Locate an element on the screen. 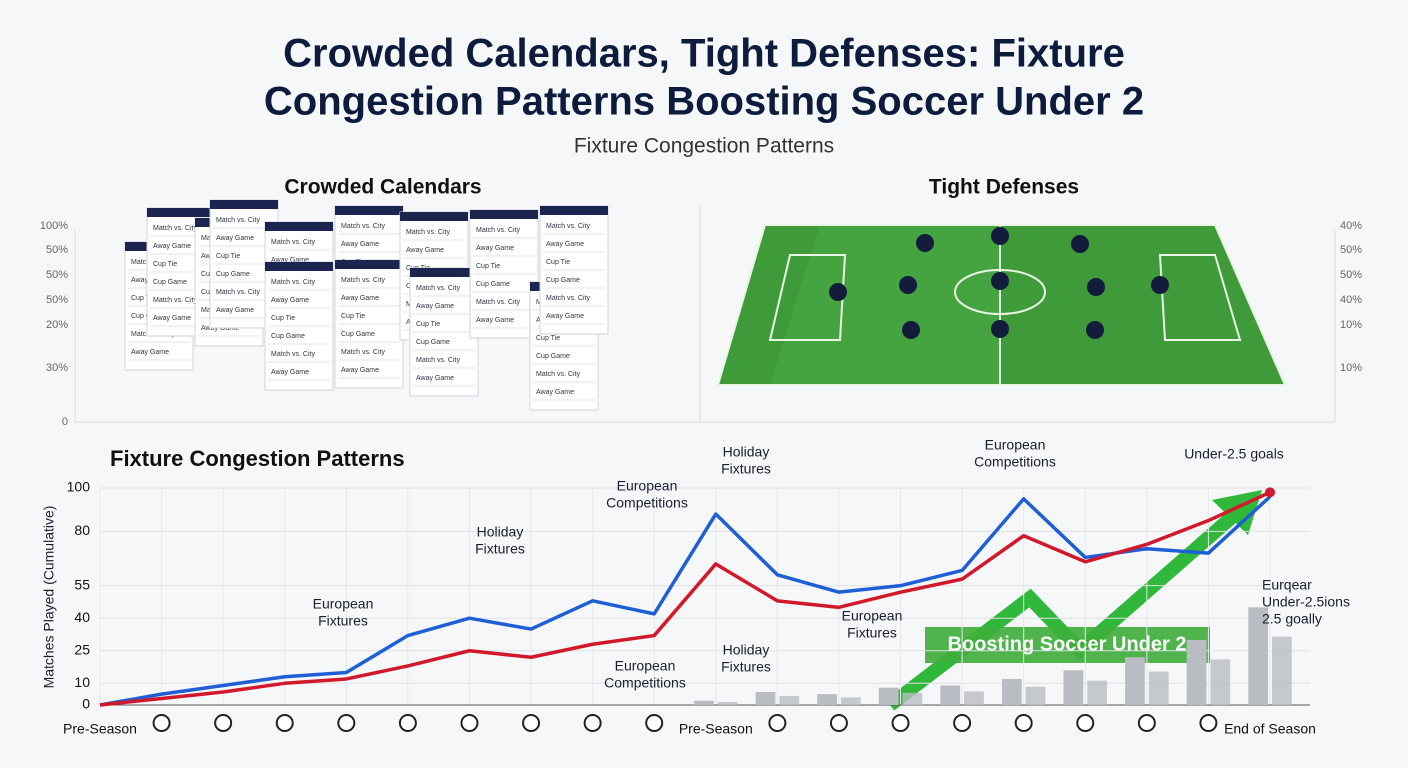 This screenshot has height=768, width=1408. y-axis-label: Matches Played (Cumulative) is located at coordinates (49, 597).